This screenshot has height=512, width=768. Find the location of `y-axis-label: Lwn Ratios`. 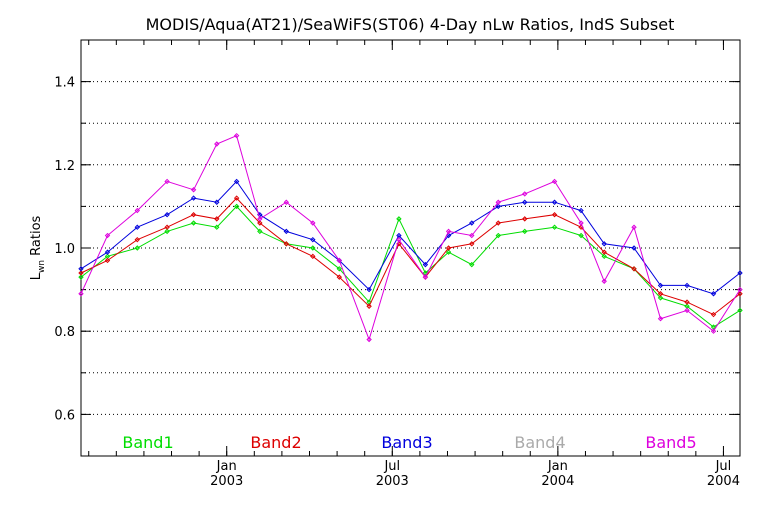

y-axis-label: Lwn Ratios is located at coordinates (38, 247).